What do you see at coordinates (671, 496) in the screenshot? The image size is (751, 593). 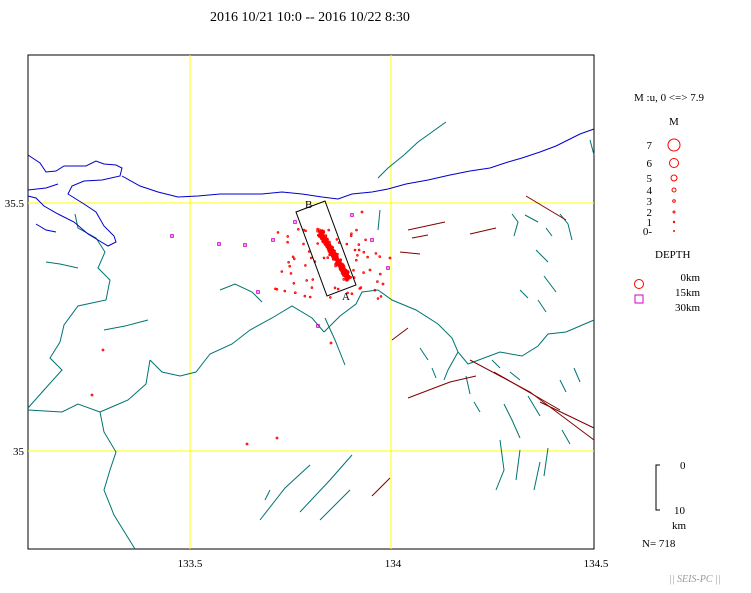 I see `distance-scale-bar: 0 10 km` at bounding box center [671, 496].